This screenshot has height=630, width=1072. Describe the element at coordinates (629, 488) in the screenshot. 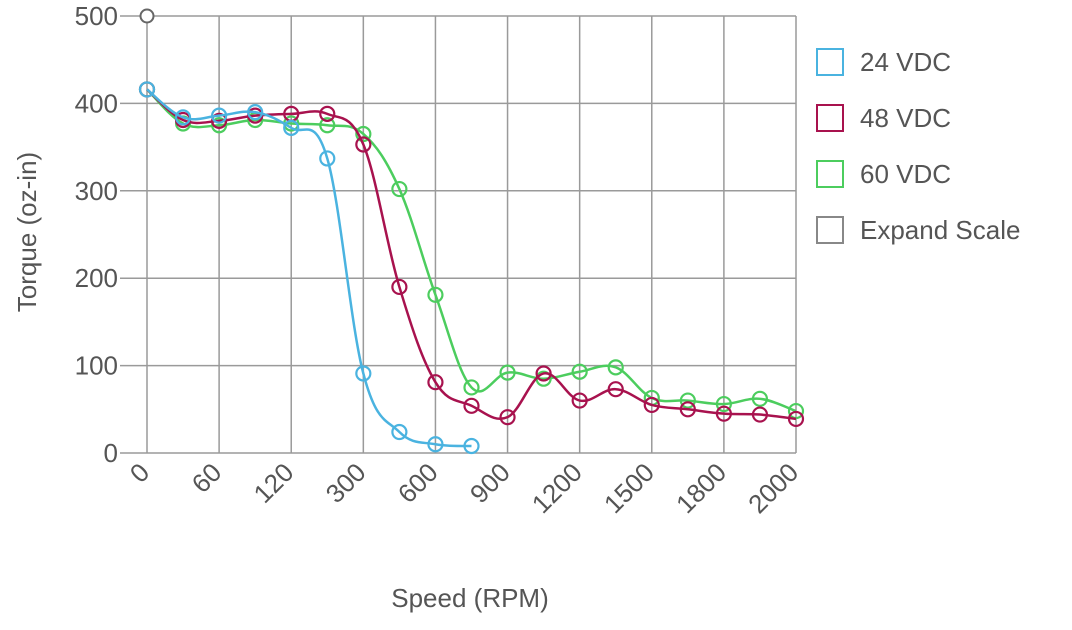

I see `x-tick-label: 1500` at that location.